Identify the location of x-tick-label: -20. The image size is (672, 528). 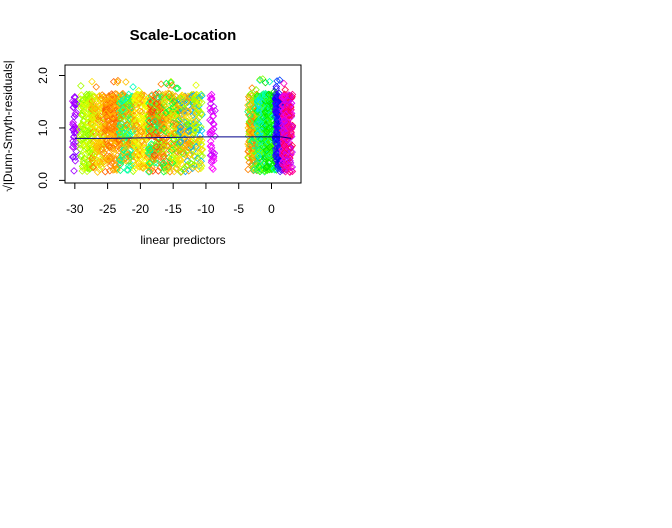
(141, 209).